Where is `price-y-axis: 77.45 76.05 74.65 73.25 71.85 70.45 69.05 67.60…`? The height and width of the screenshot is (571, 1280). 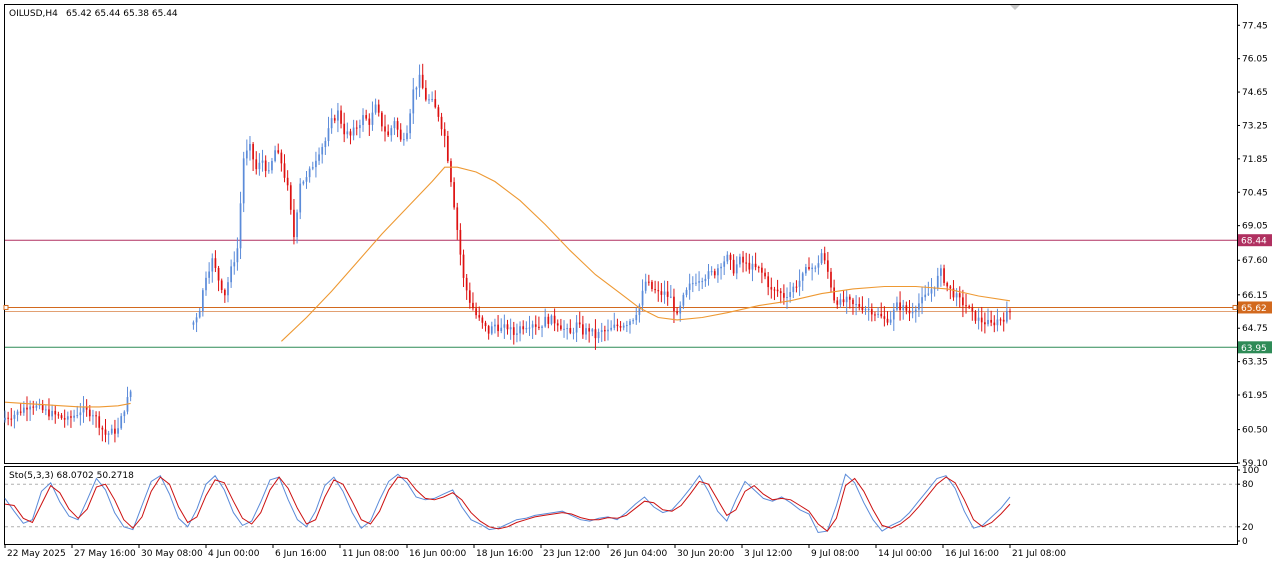 price-y-axis: 77.45 76.05 74.65 73.25 71.85 70.45 69.05 67.60… is located at coordinates (1252, 245).